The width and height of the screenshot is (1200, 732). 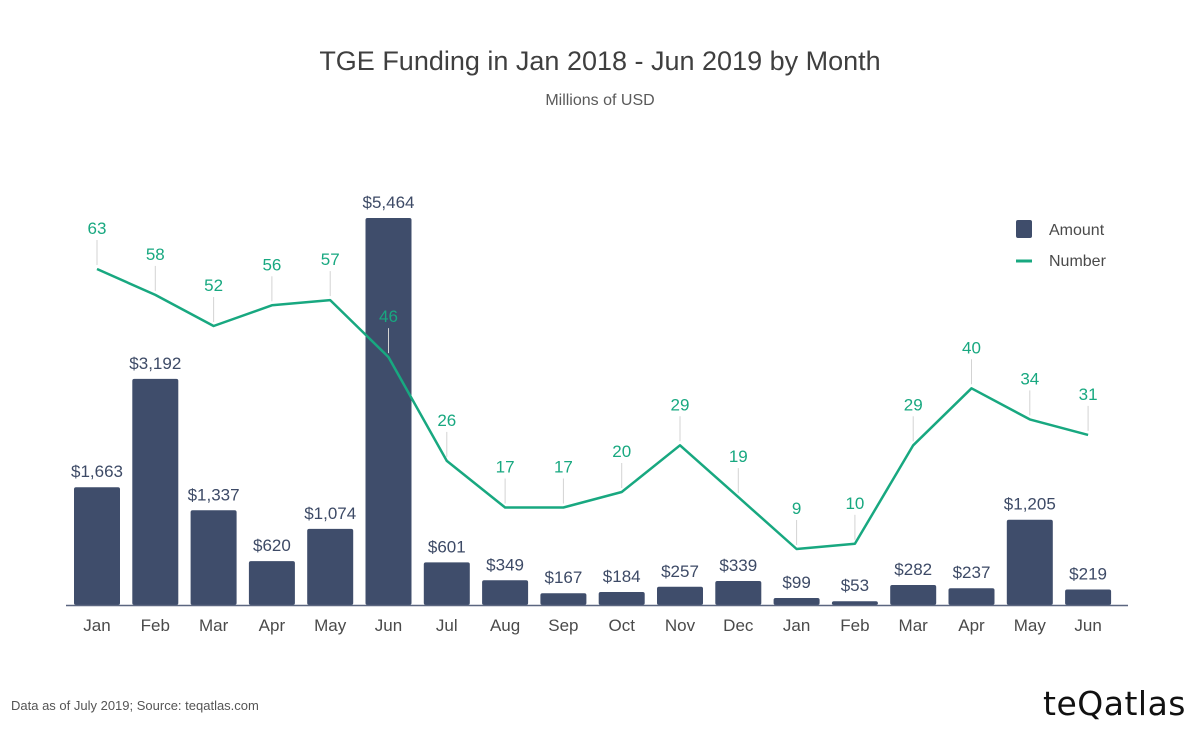 What do you see at coordinates (622, 576) in the screenshot?
I see `bar-value-label: $184` at bounding box center [622, 576].